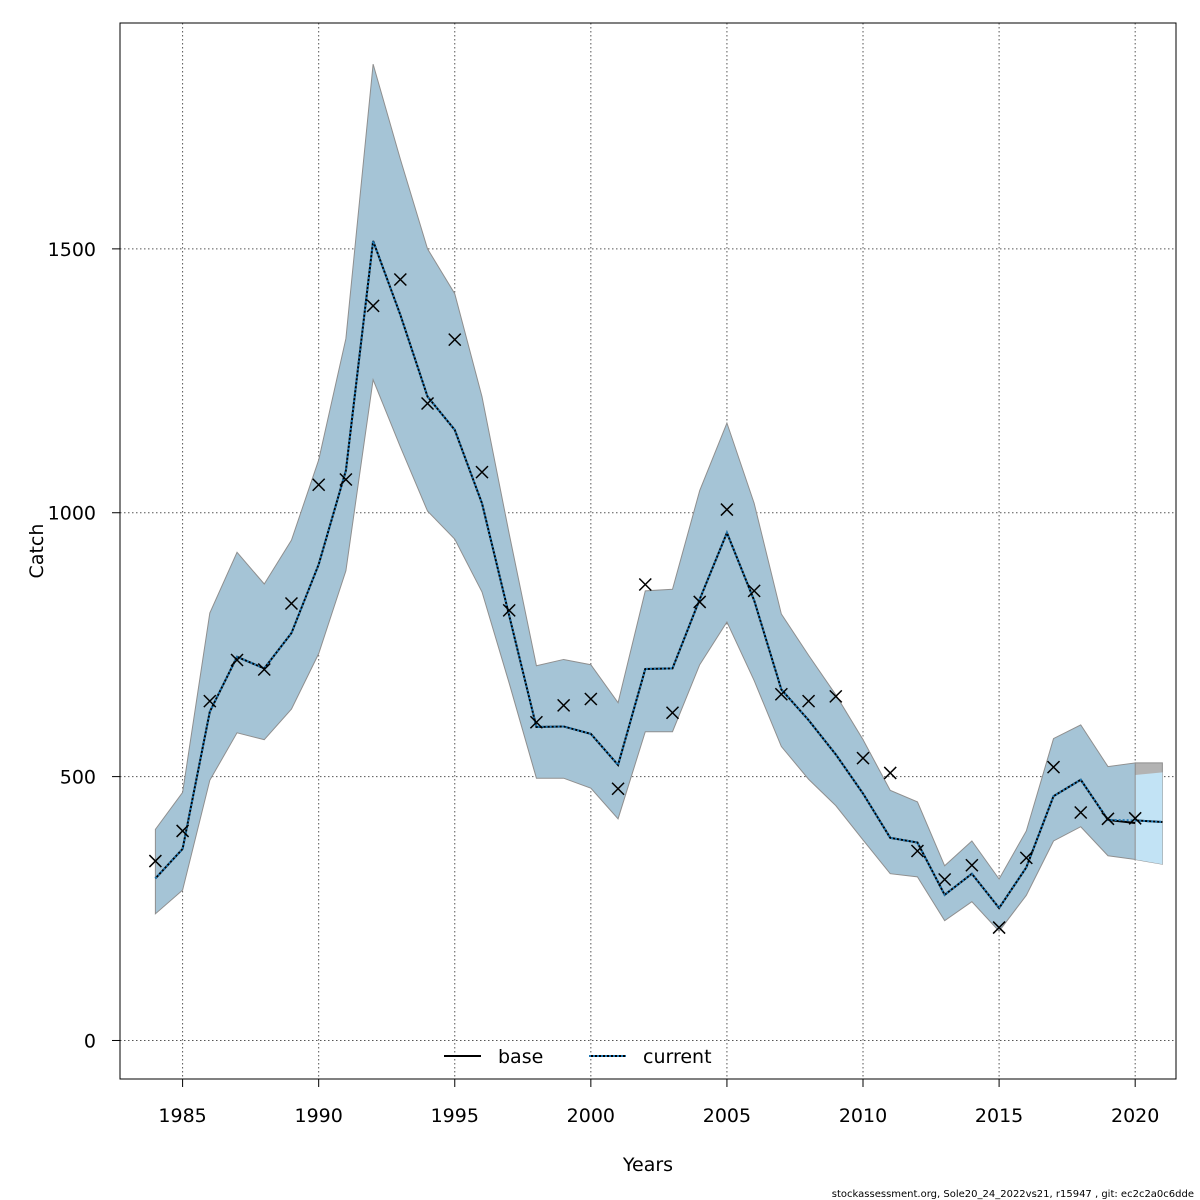 The image size is (1200, 1200). I want to click on observed-point-2006, so click(754, 591).